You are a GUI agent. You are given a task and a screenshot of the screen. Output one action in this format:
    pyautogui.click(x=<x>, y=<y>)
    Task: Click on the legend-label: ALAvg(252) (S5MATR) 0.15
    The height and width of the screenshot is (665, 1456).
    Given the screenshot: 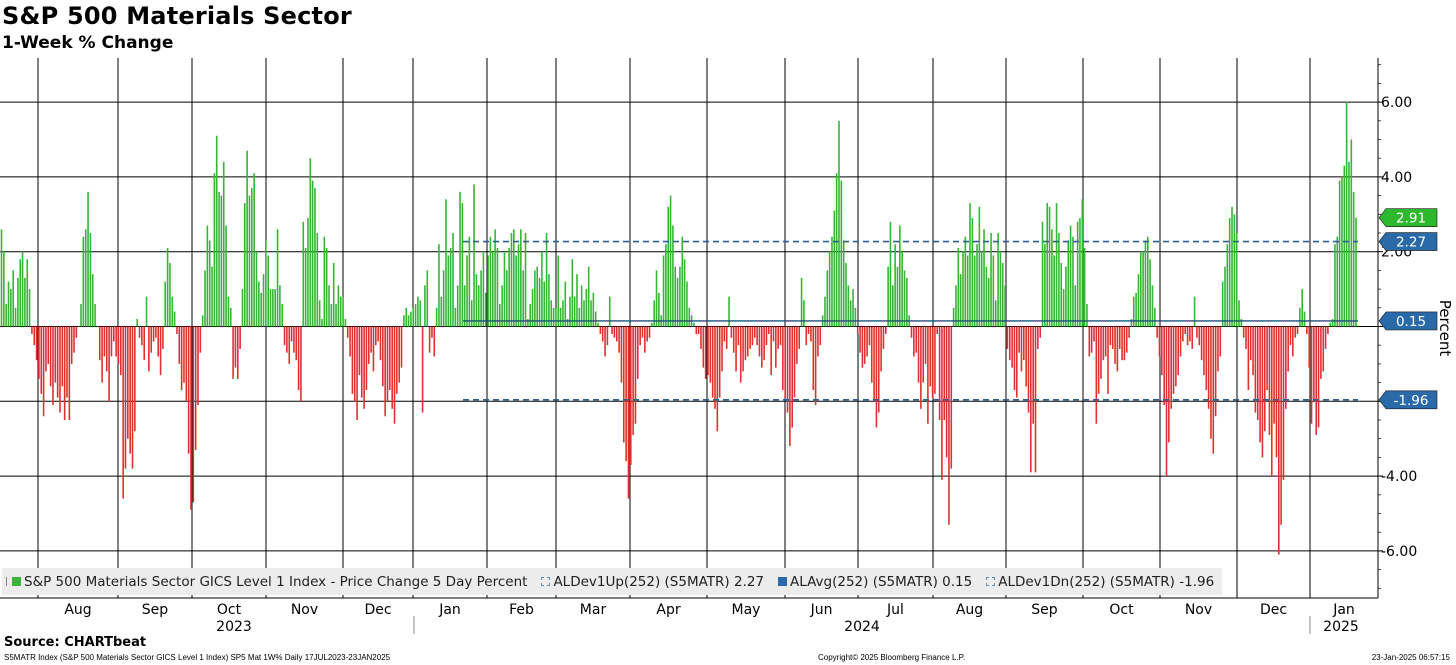 What is the action you would take?
    pyautogui.click(x=881, y=581)
    